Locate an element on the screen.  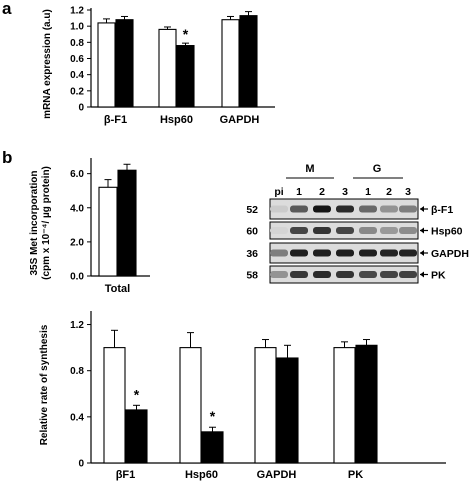
x-tick-label-a: Hsp60 is located at coordinates (176, 120).